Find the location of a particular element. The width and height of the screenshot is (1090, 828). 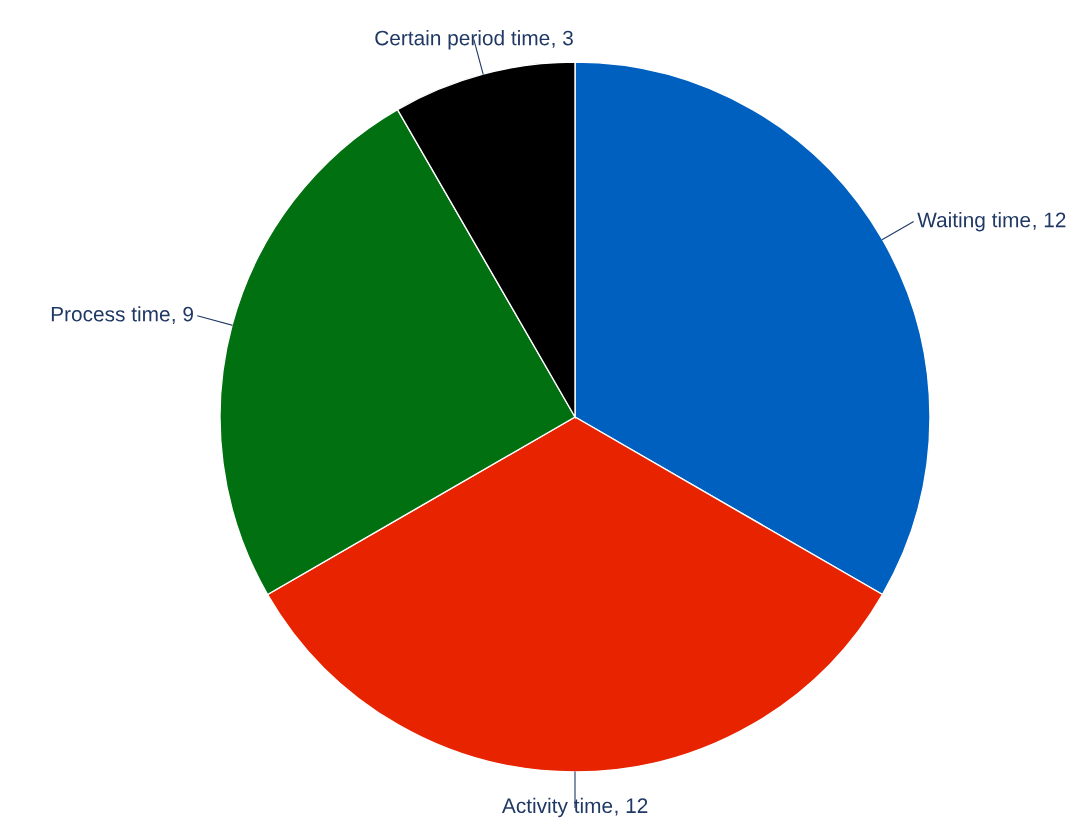

data-label: , 9 is located at coordinates (182, 315).